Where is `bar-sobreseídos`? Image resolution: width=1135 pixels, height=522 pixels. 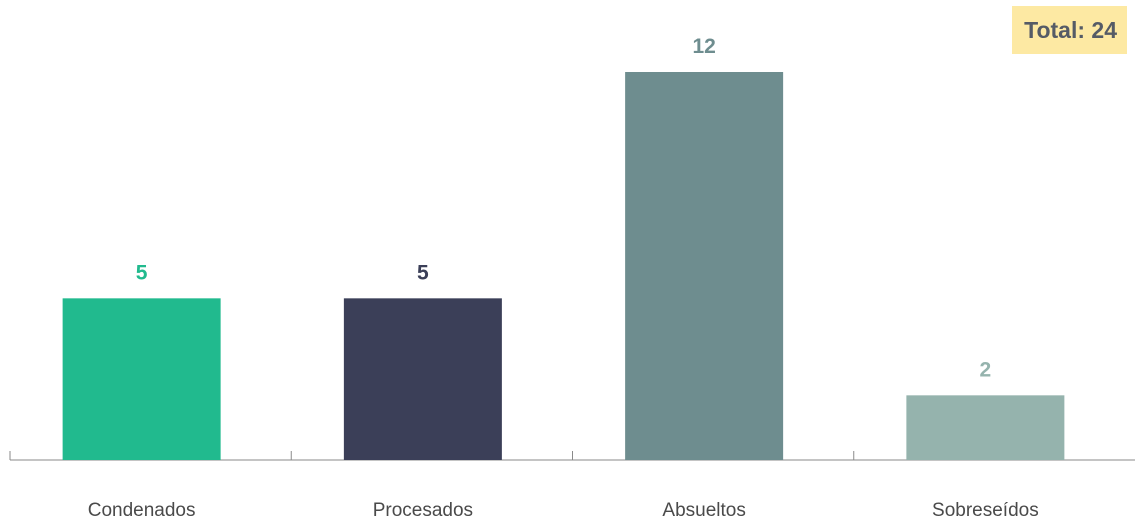
bar-sobreseídos is located at coordinates (985, 427).